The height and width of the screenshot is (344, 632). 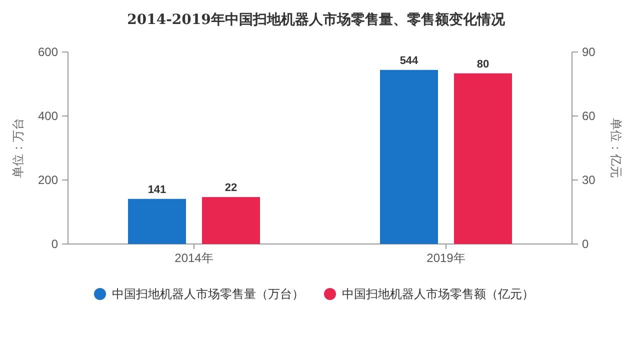 What do you see at coordinates (48, 180) in the screenshot?
I see `y-tick-label: 200` at bounding box center [48, 180].